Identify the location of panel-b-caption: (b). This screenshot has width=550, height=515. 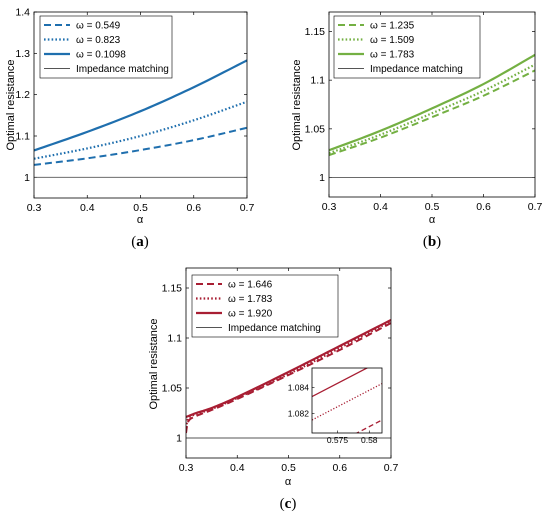
(432, 242).